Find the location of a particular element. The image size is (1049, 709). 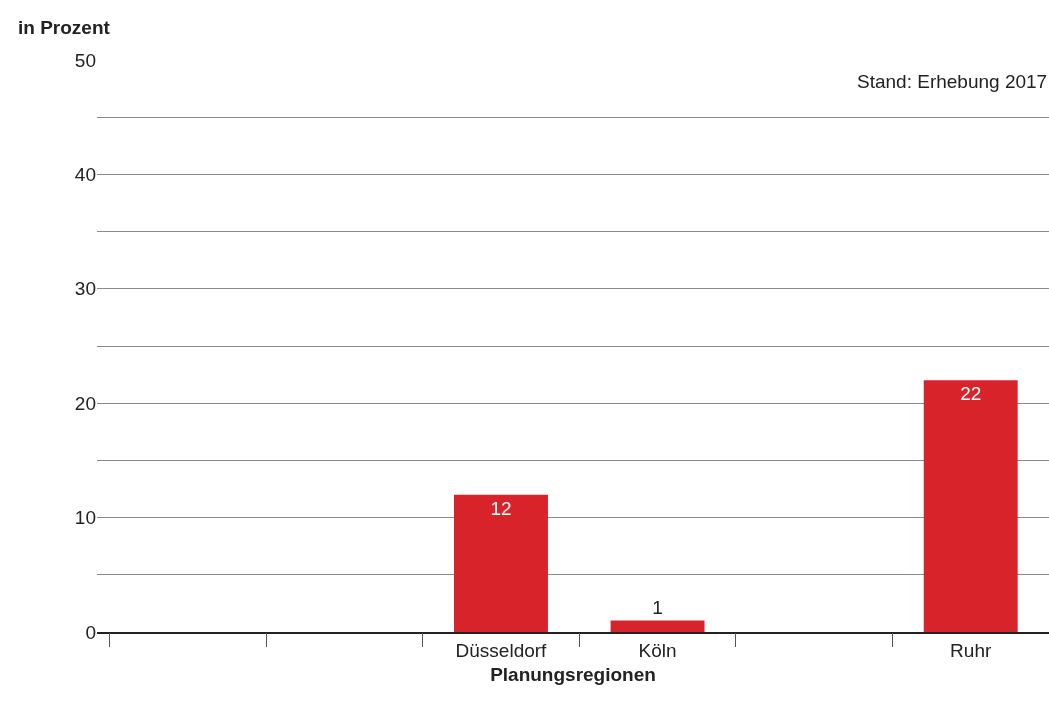

y-tick-label: 50 is located at coordinates (85, 60).